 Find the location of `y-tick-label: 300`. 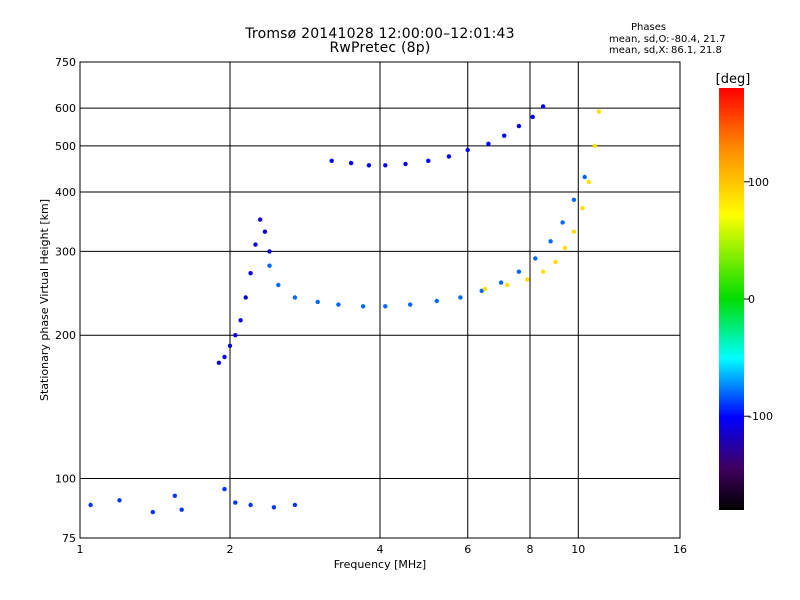

y-tick-label: 300 is located at coordinates (65, 251).